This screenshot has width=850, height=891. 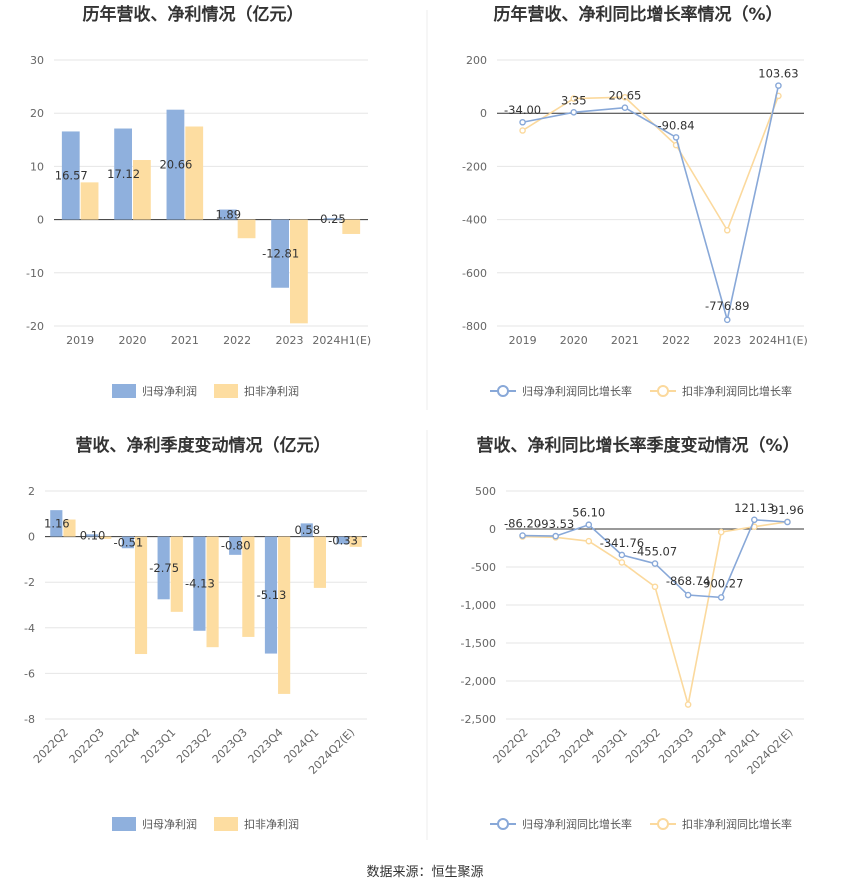 I want to click on chart-title: 历年营收、净利情况（亿元）, so click(x=193, y=14).